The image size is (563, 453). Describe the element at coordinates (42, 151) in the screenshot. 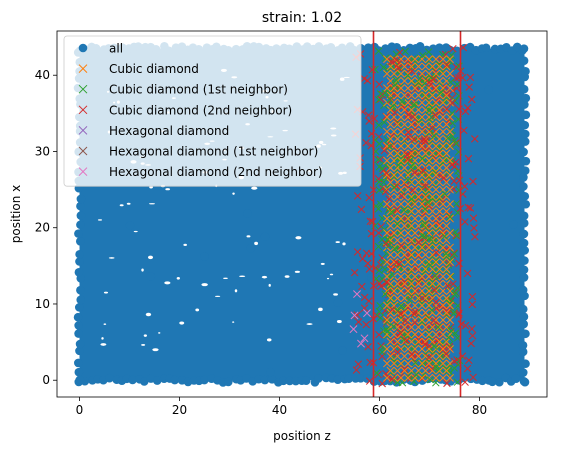

I see `y-tick-label: 30` at that location.